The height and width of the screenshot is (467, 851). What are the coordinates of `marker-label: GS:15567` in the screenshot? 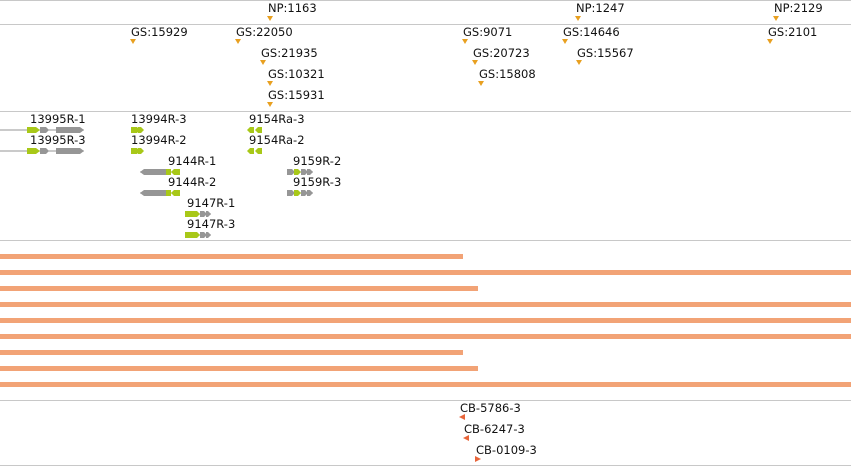 It's located at (605, 53).